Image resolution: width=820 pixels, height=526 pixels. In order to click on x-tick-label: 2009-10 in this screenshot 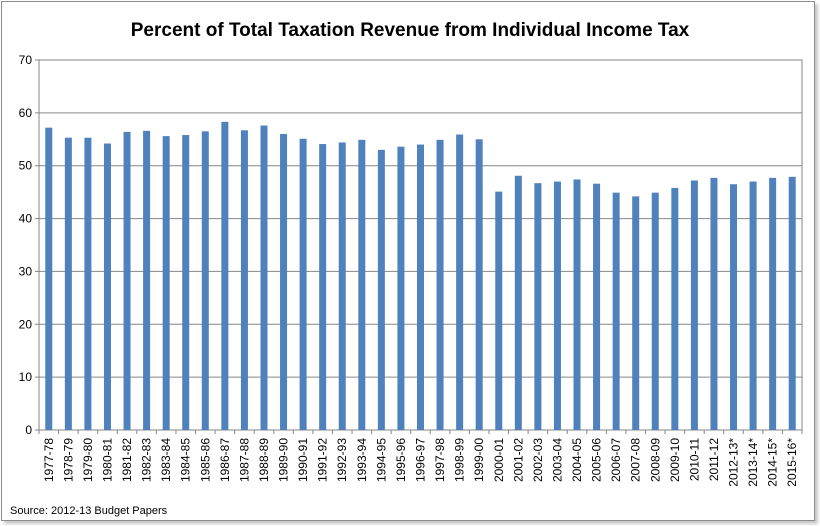, I will do `click(675, 460)`.